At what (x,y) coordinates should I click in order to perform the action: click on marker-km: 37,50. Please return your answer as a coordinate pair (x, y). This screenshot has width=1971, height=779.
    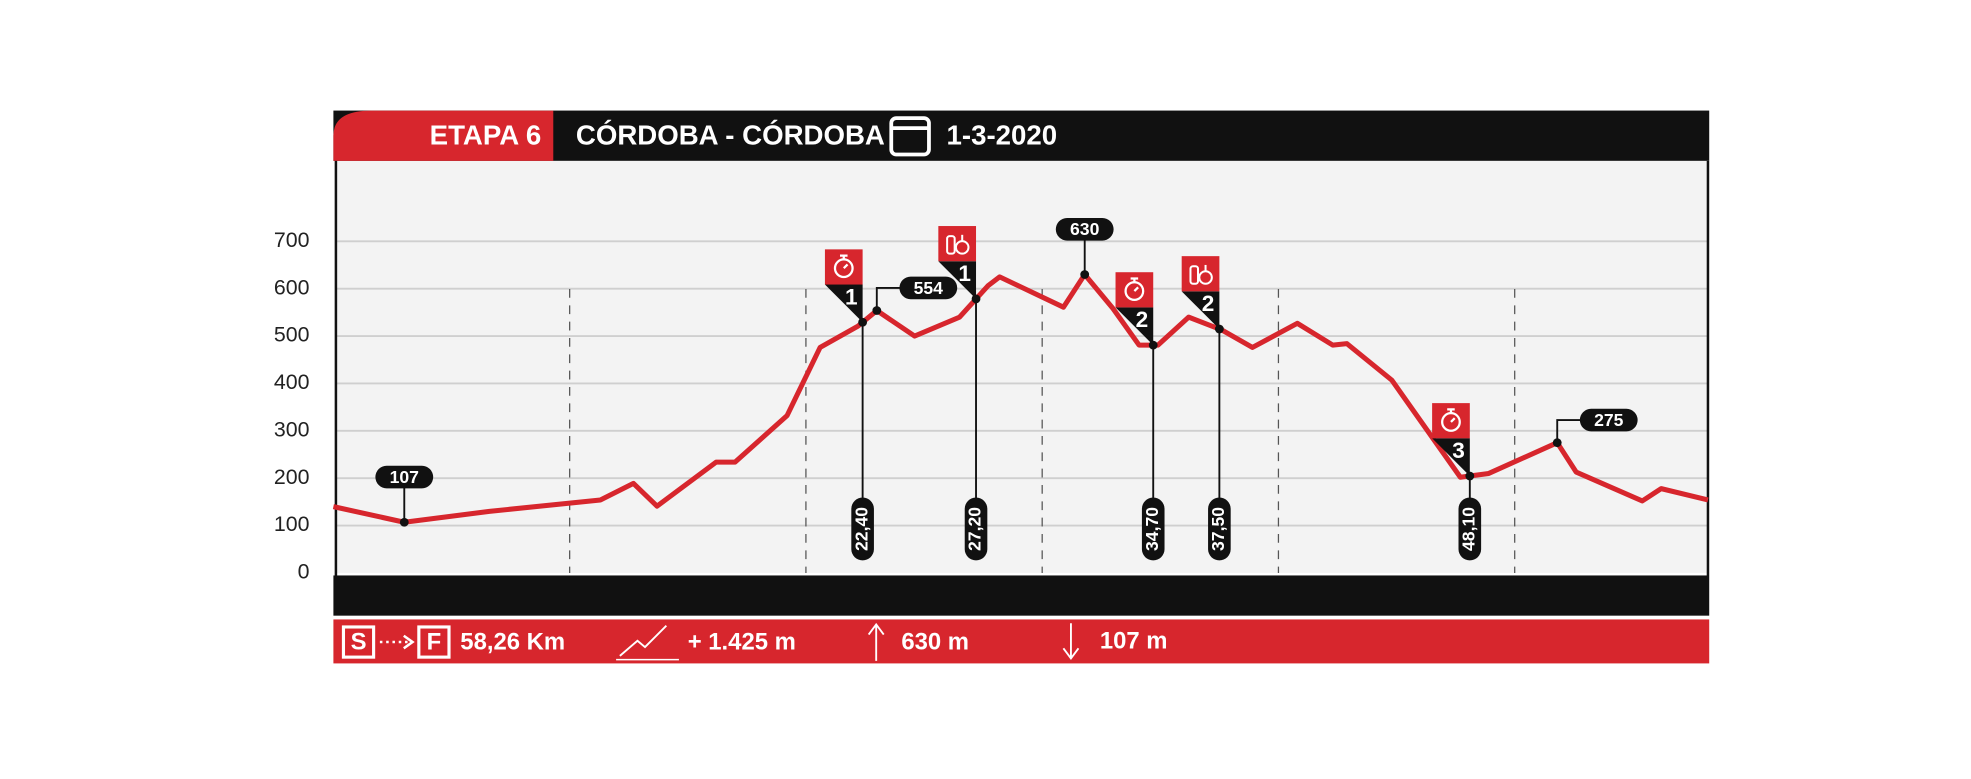
    Looking at the image, I should click on (1218, 529).